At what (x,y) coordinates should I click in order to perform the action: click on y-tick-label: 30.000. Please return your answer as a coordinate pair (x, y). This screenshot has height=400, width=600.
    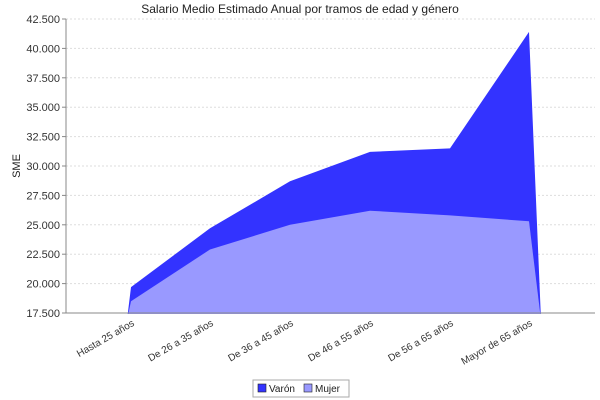
    Looking at the image, I should click on (43, 167).